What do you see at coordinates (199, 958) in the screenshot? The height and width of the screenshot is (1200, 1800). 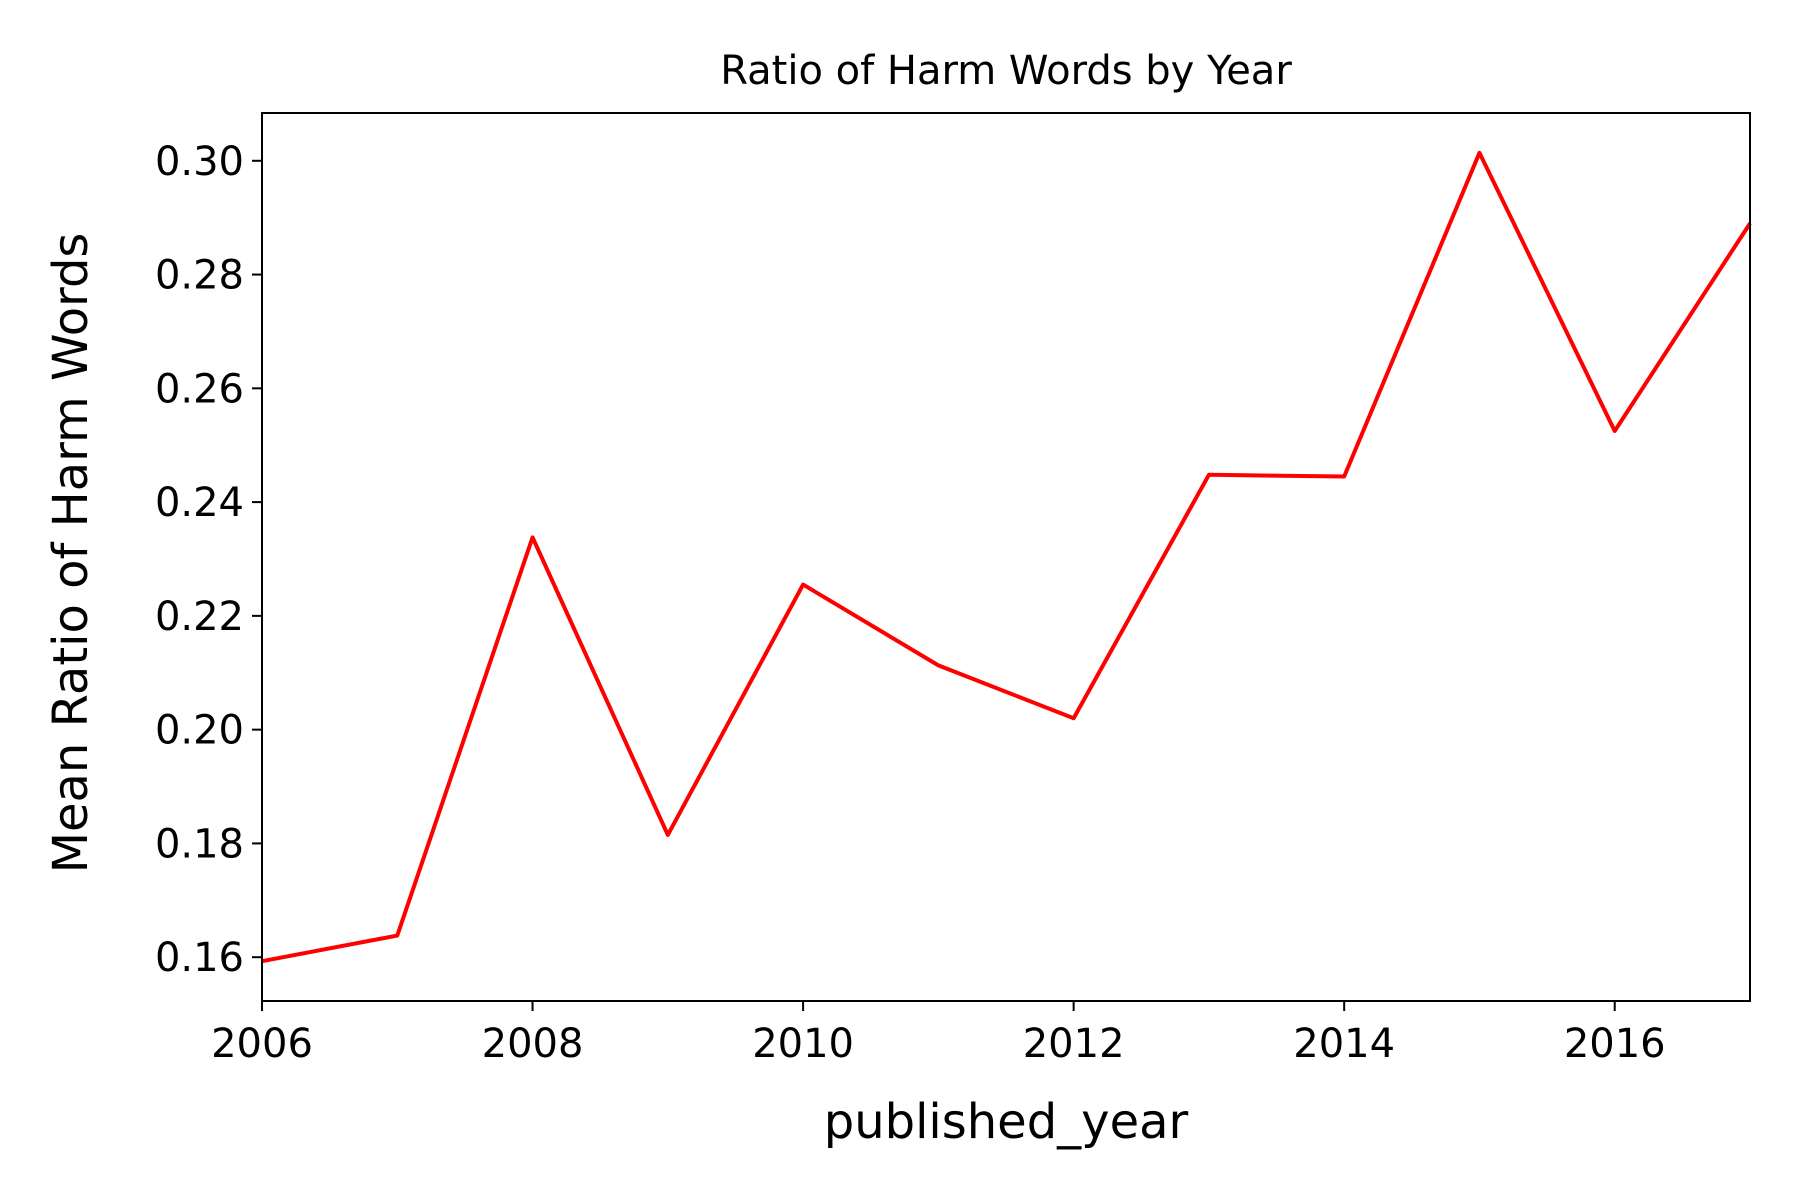 I see `y-tick-label: 0.16` at bounding box center [199, 958].